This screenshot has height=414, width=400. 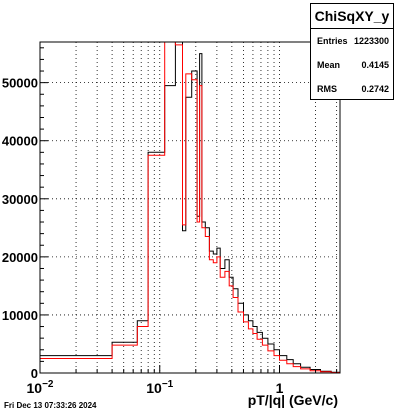 What do you see at coordinates (375, 89) in the screenshot?
I see `stats-value: 0.2742` at bounding box center [375, 89].